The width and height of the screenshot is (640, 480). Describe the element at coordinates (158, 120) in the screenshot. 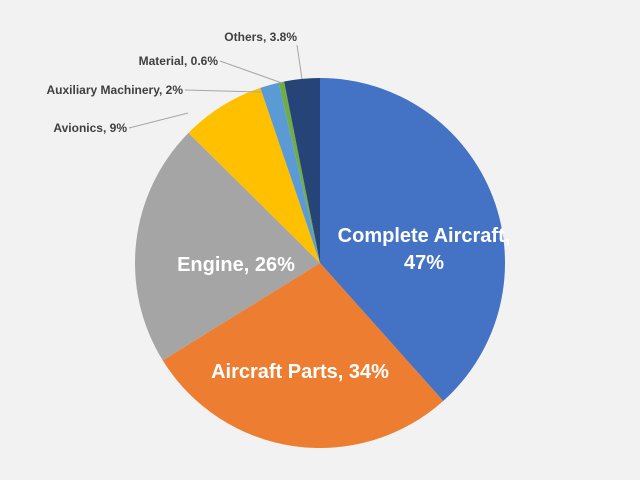

I see `leader-line-avionics` at that location.